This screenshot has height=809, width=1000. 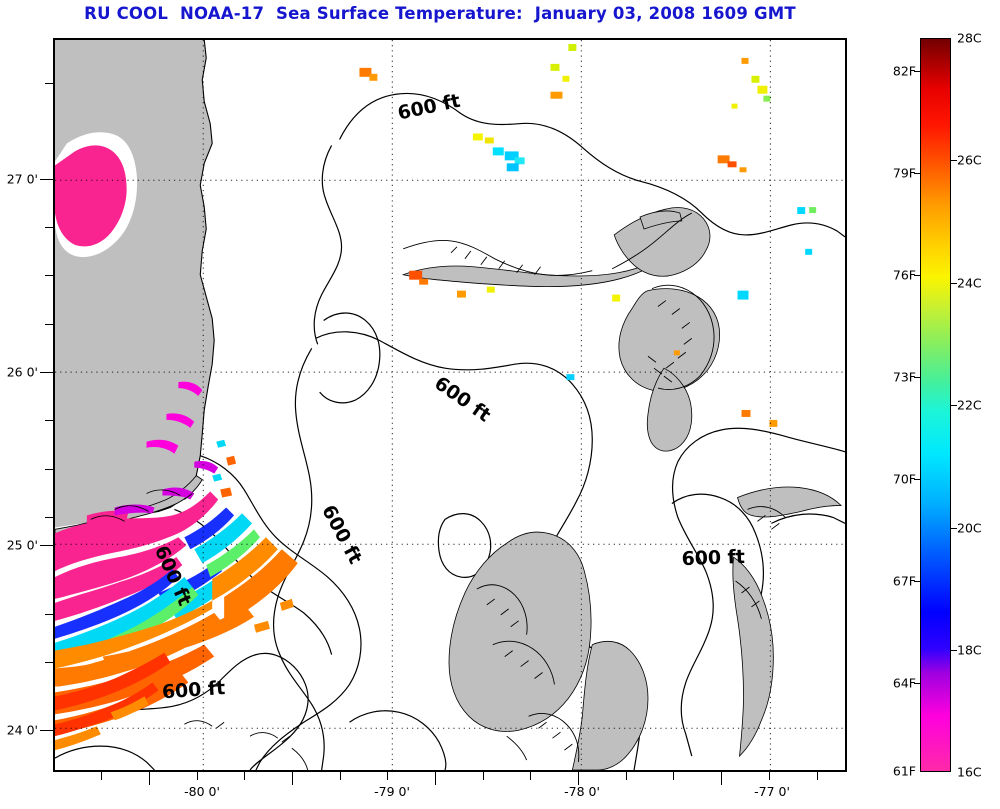 What do you see at coordinates (135, 284) in the screenshot?
I see `florida-peninsula-land` at bounding box center [135, 284].